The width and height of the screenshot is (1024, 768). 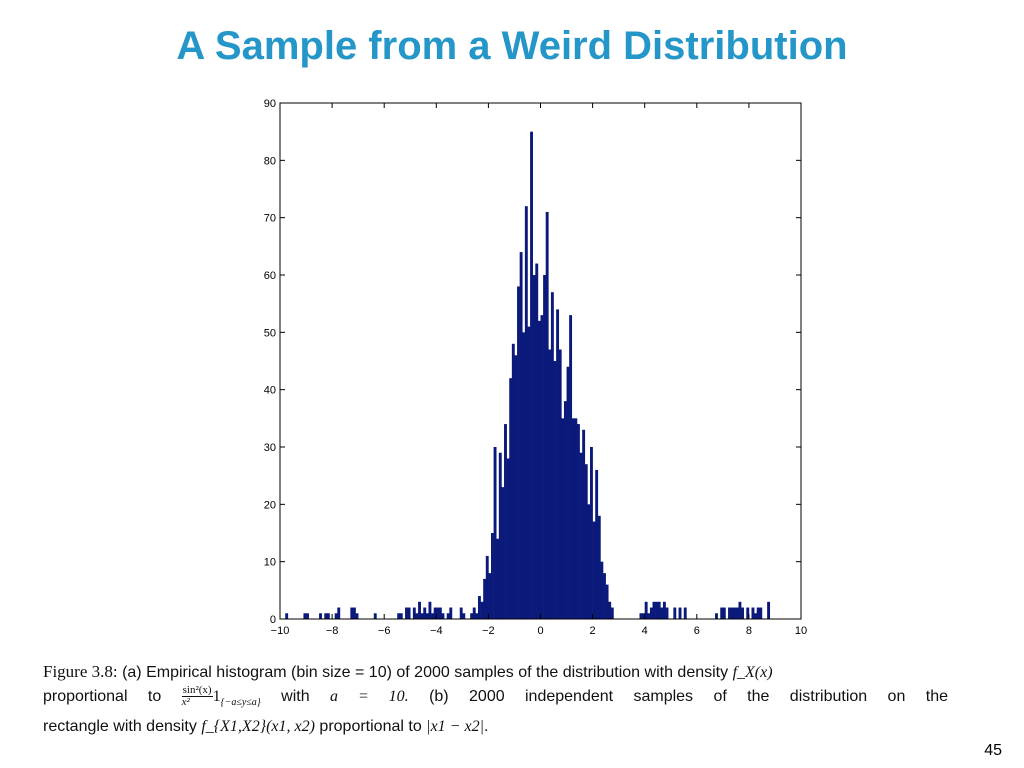 What do you see at coordinates (486, 726) in the screenshot?
I see `caption-period: .` at bounding box center [486, 726].